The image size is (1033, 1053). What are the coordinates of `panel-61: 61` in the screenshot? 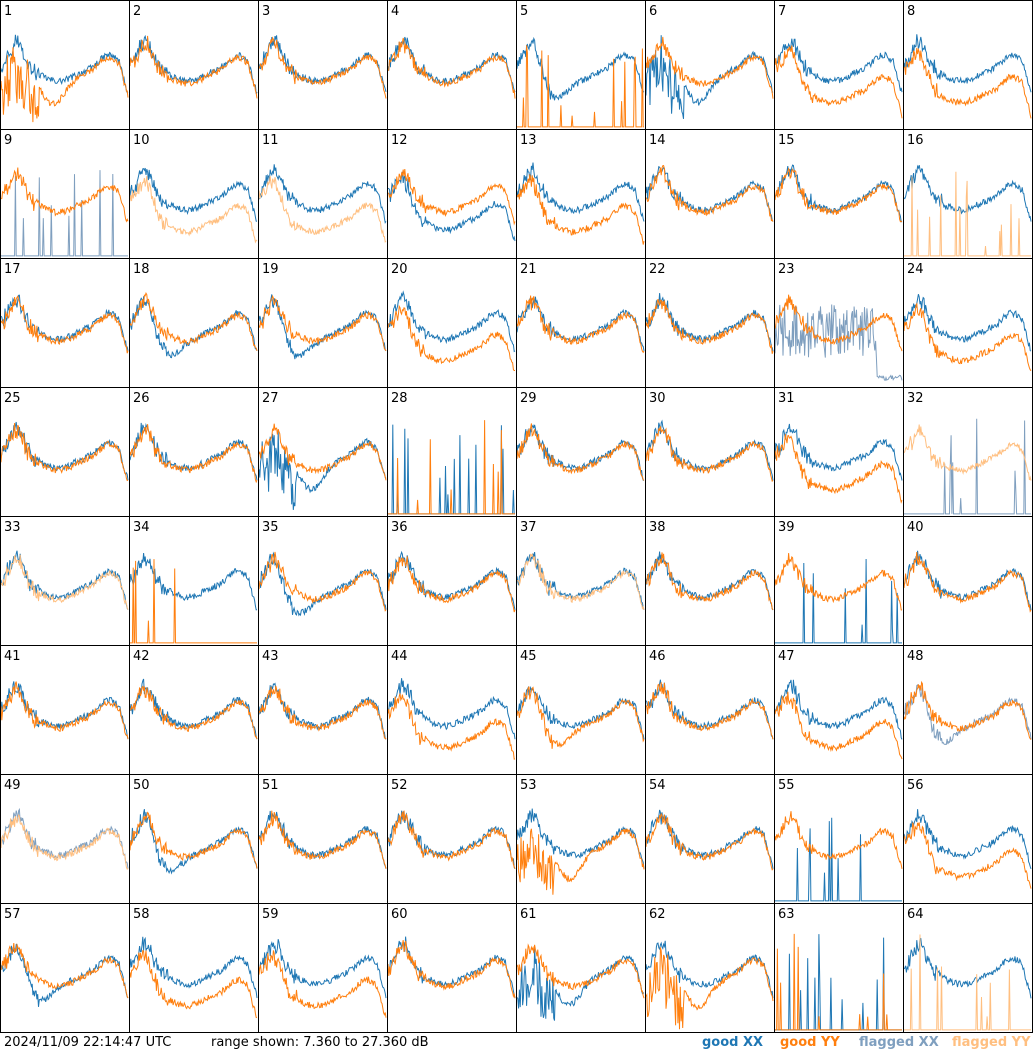 It's located at (580, 964).